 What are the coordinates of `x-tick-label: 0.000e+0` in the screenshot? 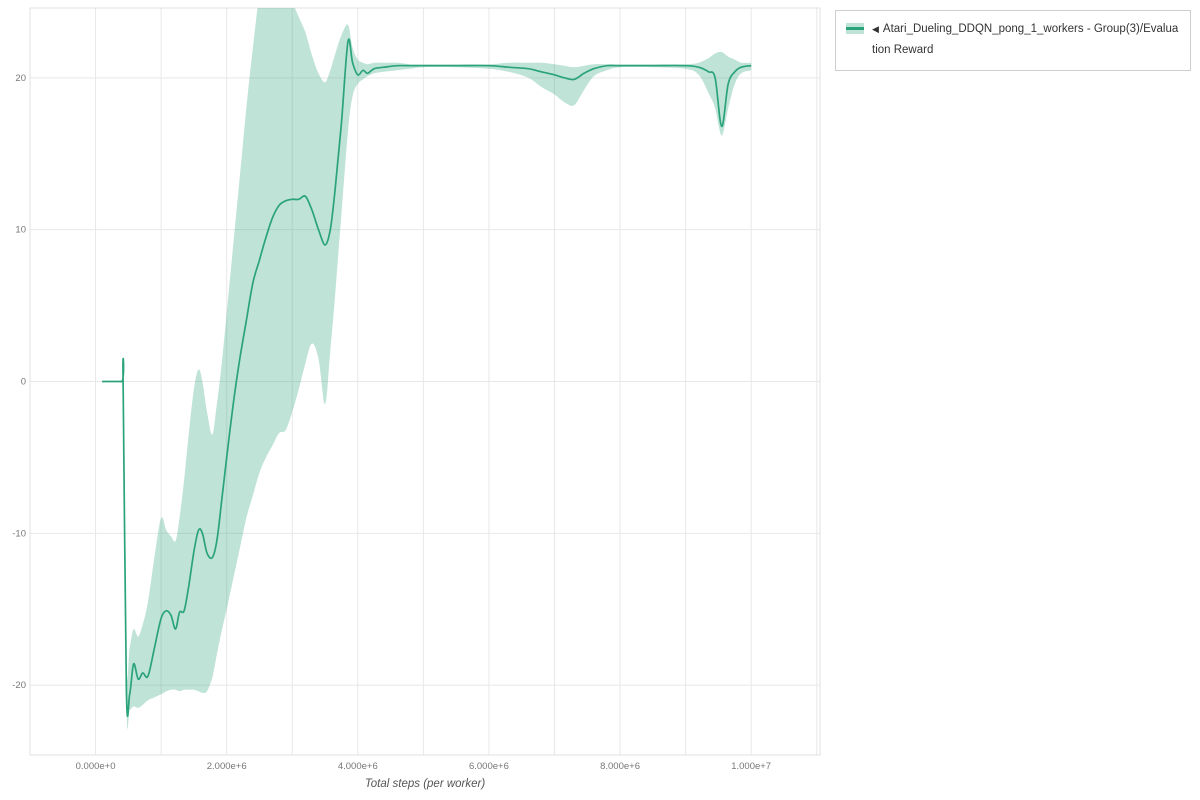 It's located at (96, 766).